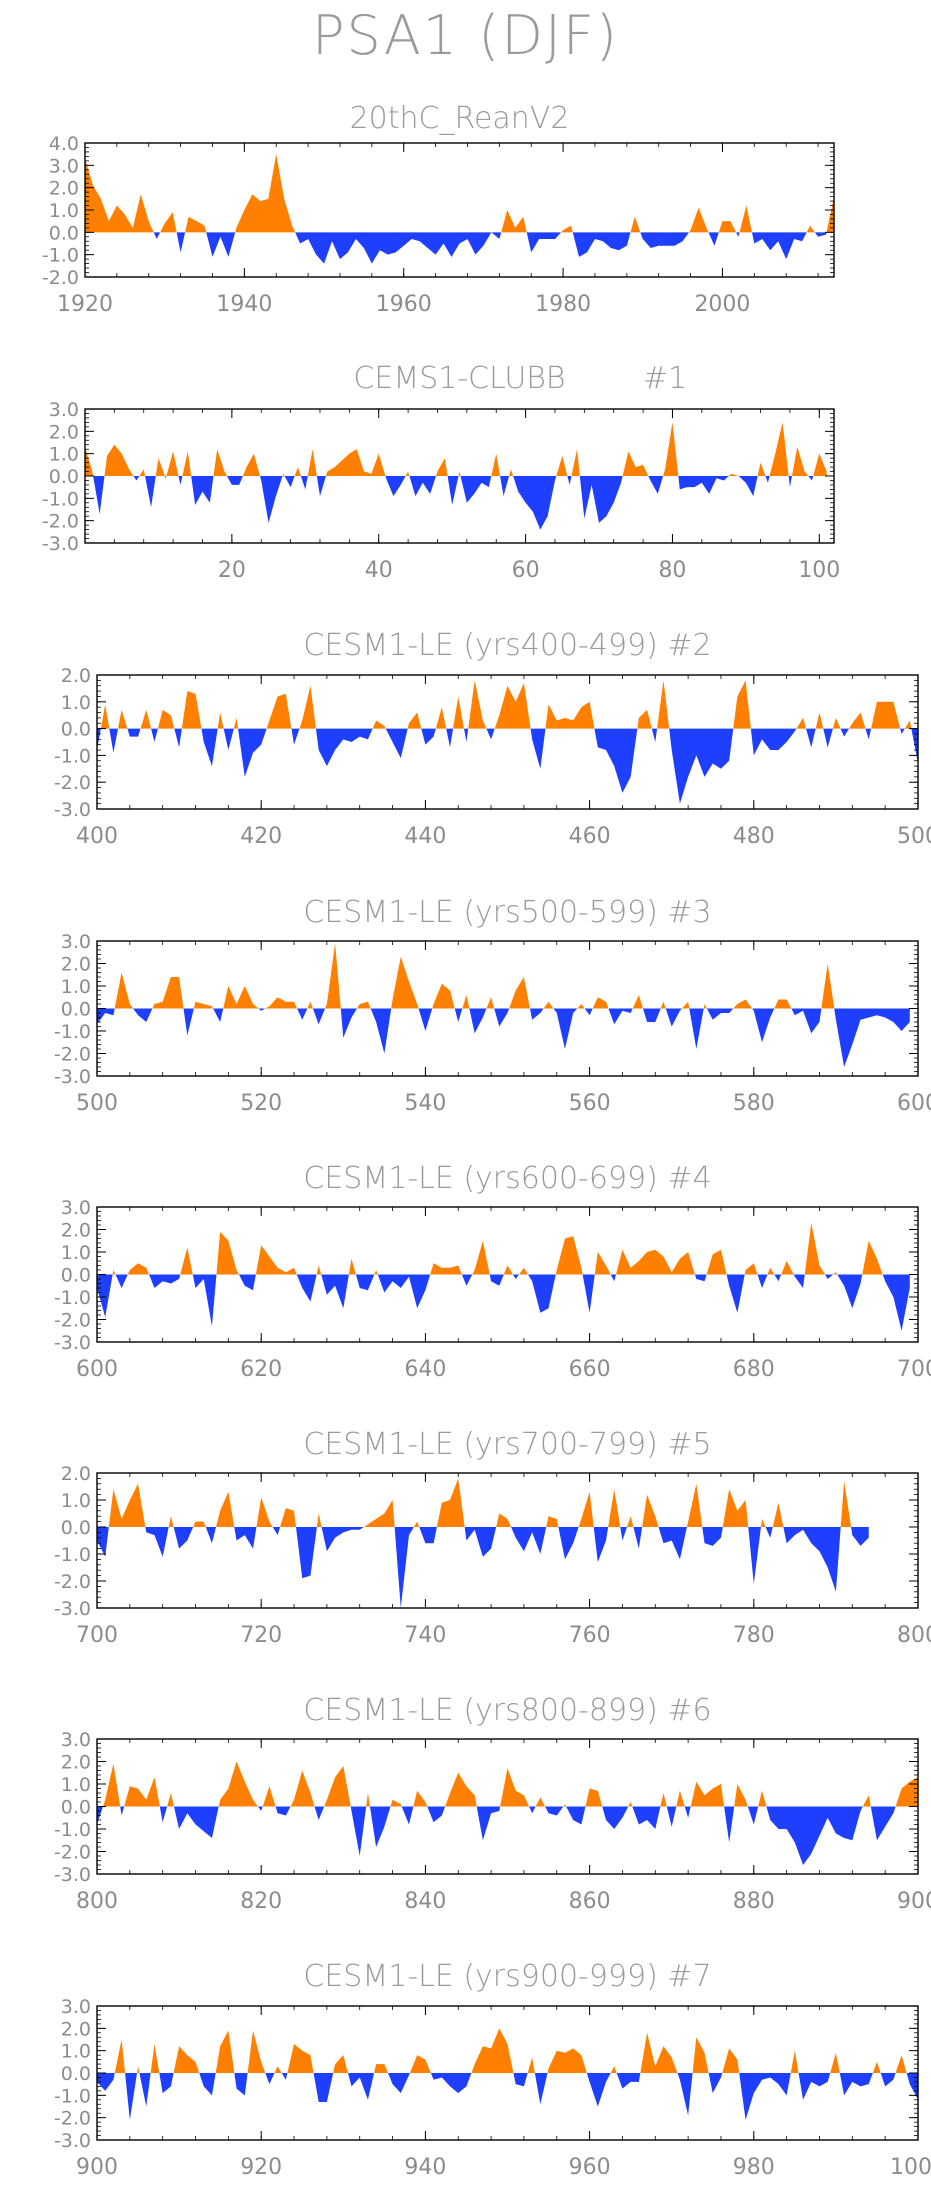  I want to click on x-tick-label: 880, so click(754, 1901).